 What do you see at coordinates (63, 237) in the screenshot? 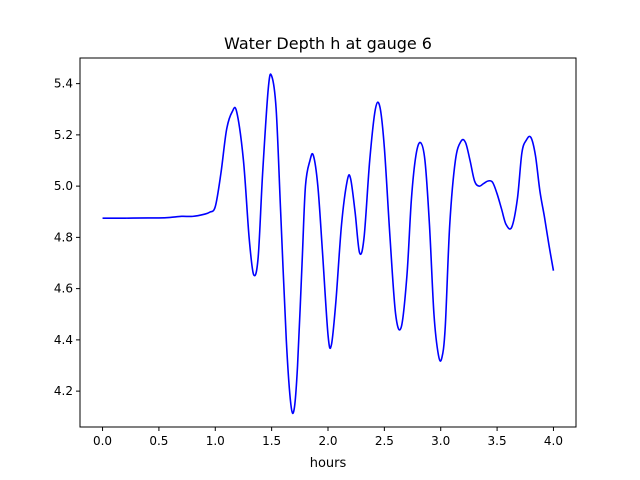
I see `y-tick-label: 4.8` at bounding box center [63, 237].